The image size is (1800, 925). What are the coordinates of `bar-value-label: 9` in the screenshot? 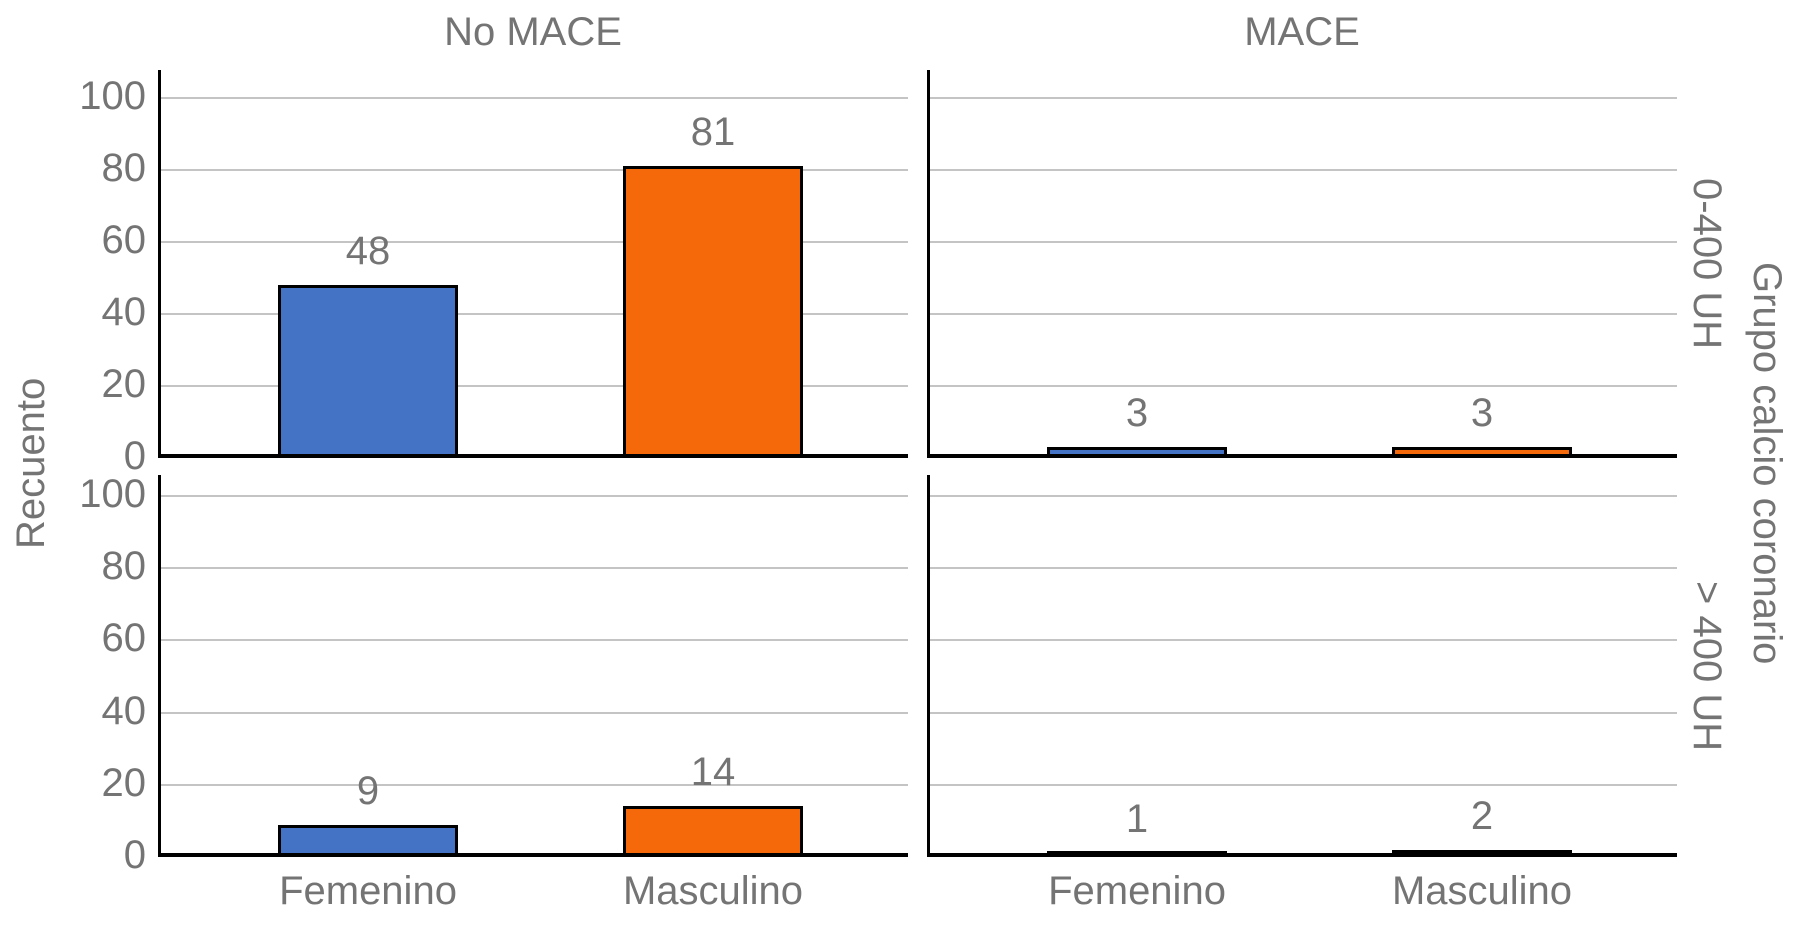 It's located at (368, 790).